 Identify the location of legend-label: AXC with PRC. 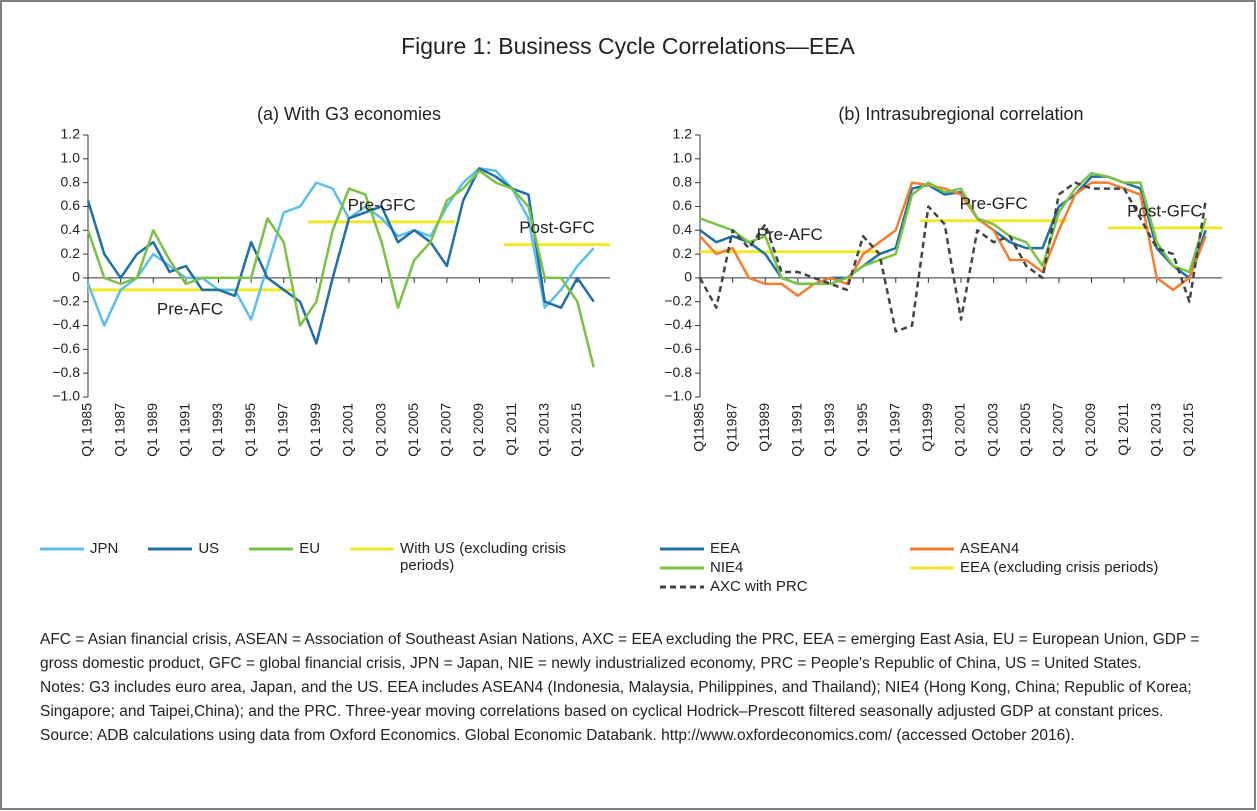
(759, 586).